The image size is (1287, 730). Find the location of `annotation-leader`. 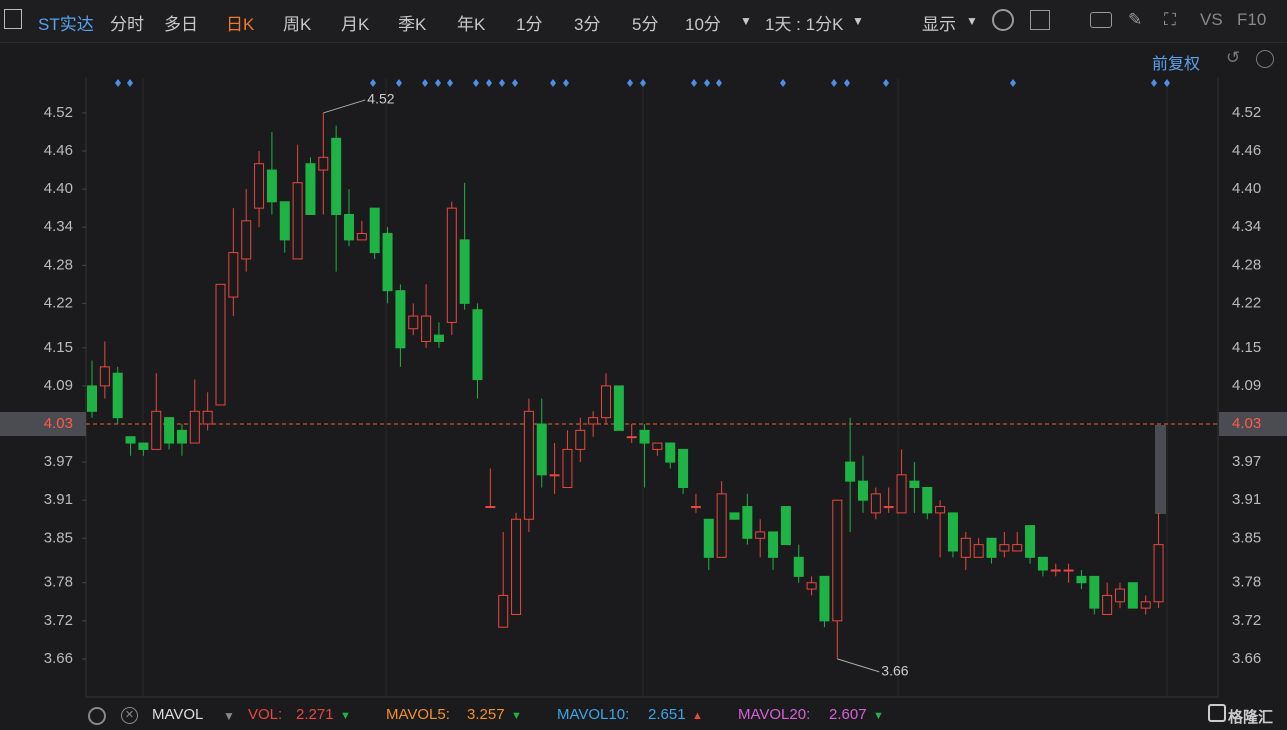

annotation-leader is located at coordinates (858, 665).